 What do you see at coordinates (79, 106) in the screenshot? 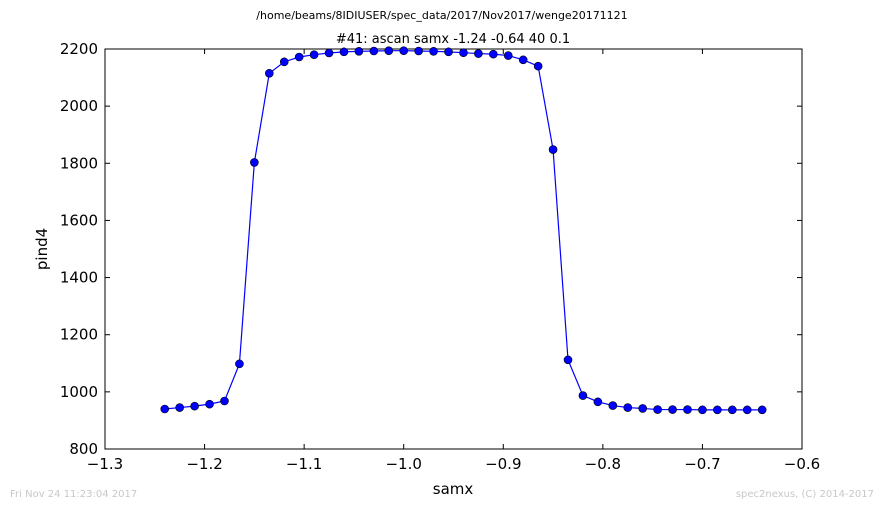
I see `y-tick-label: 2000` at bounding box center [79, 106].